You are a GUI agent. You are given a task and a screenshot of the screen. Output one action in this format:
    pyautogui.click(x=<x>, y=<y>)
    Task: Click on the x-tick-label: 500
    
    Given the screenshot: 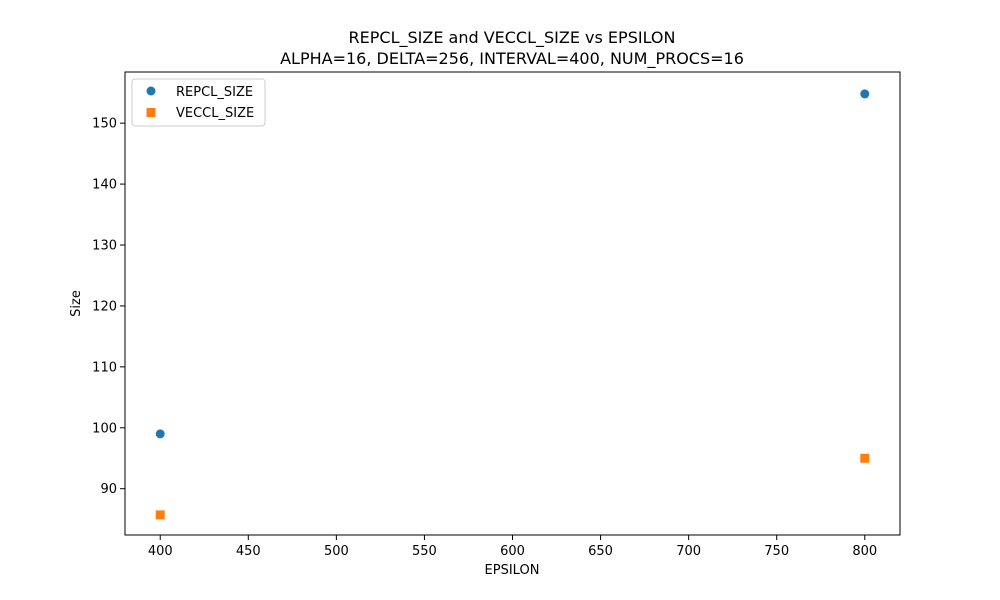 What is the action you would take?
    pyautogui.click(x=336, y=551)
    